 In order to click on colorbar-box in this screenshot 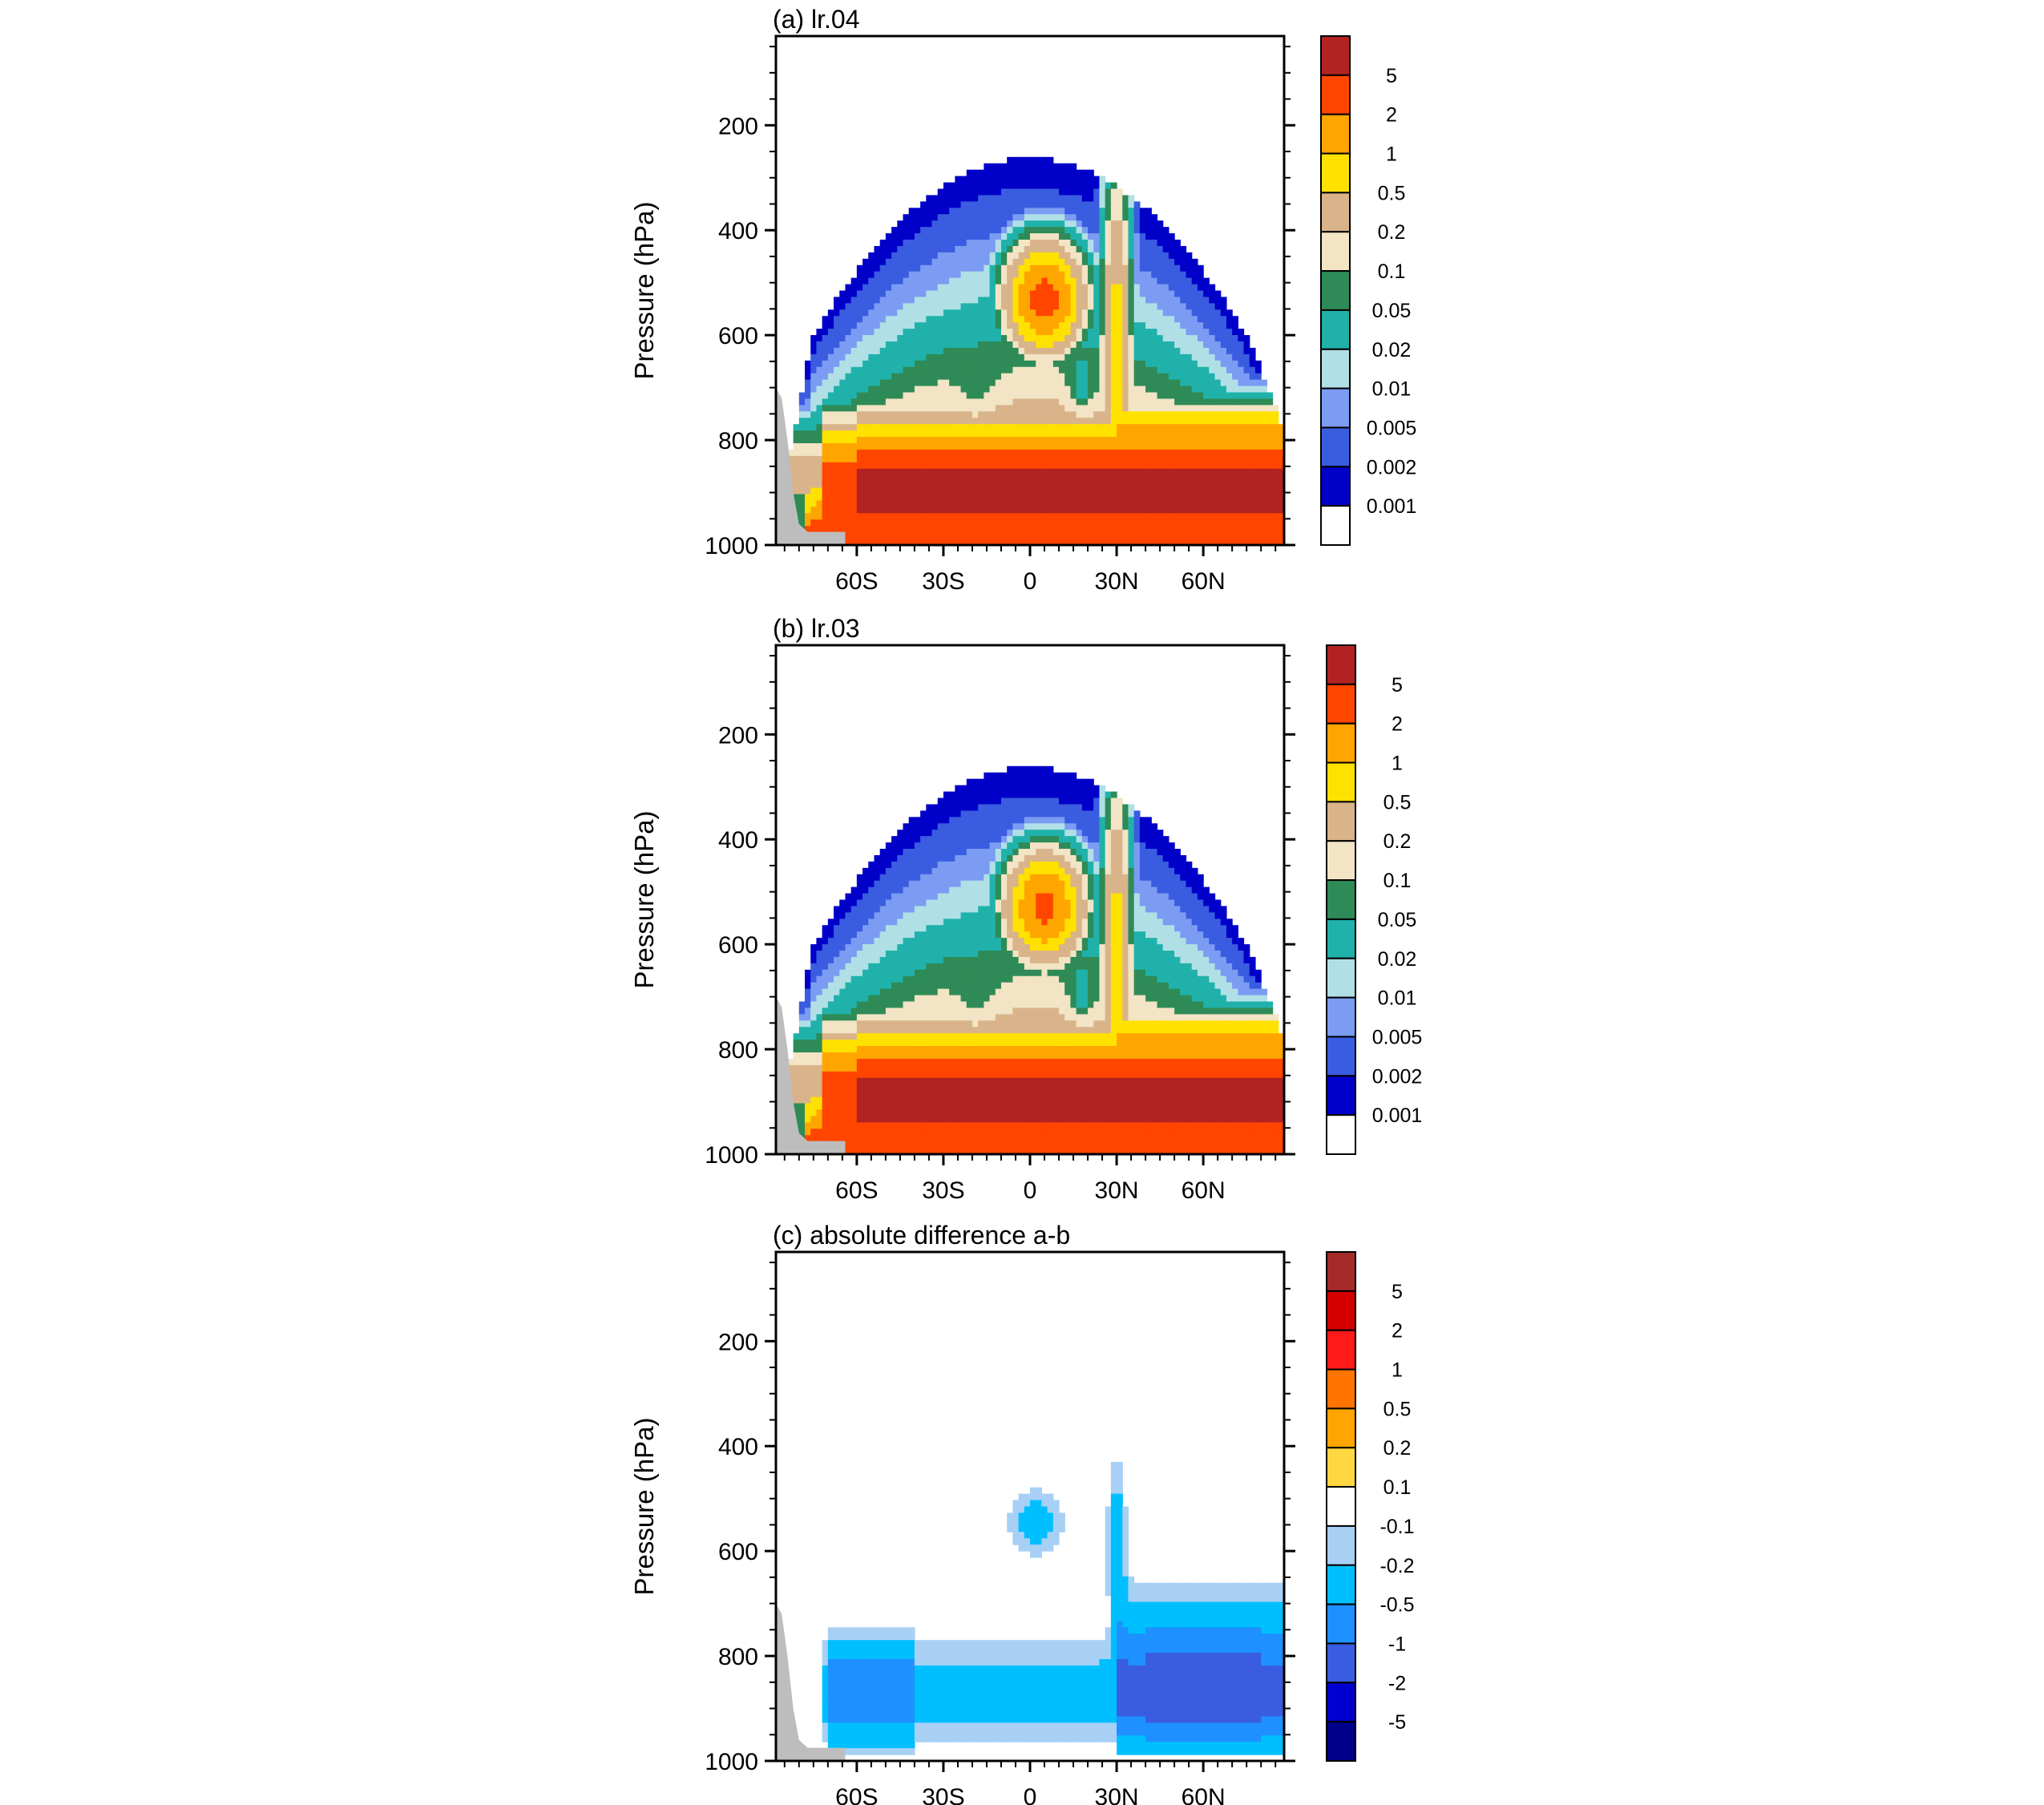, I will do `click(1335, 173)`.